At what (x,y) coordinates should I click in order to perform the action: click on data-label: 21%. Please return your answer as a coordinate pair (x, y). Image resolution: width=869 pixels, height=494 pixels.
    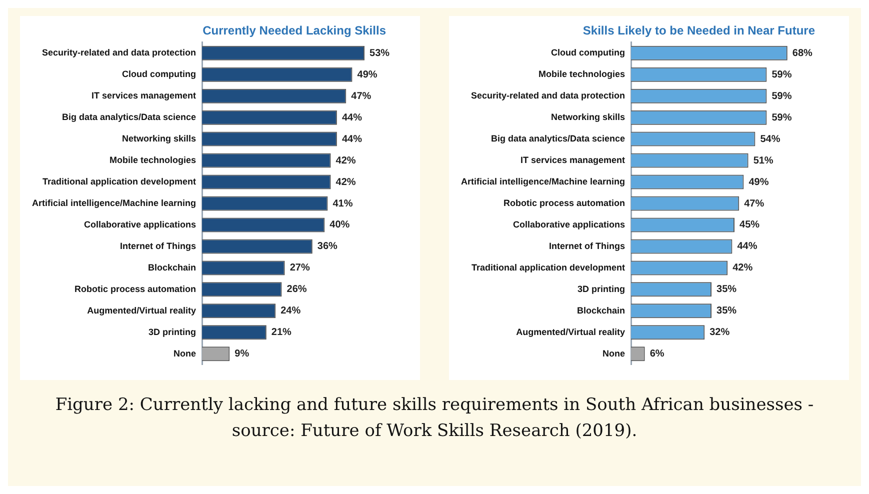
    Looking at the image, I should click on (281, 332).